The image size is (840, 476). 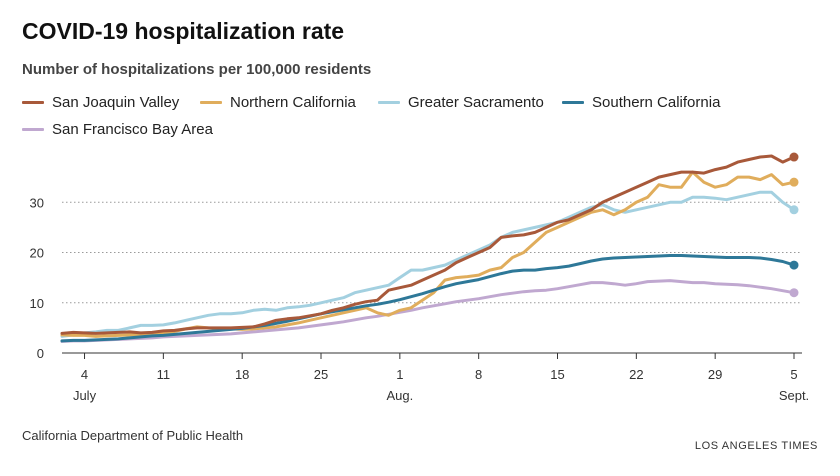 I want to click on x-tick-label: 22, so click(x=636, y=374).